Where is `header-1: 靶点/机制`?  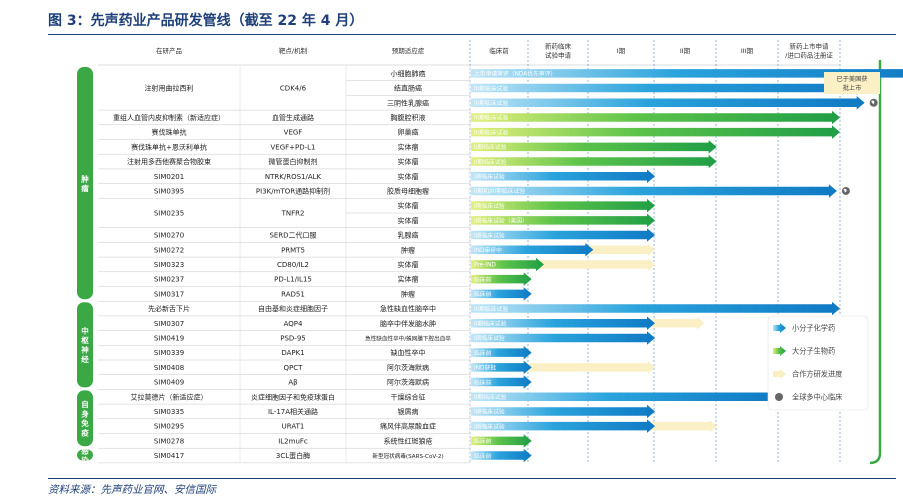
header-1: 靶点/机制 is located at coordinates (293, 50).